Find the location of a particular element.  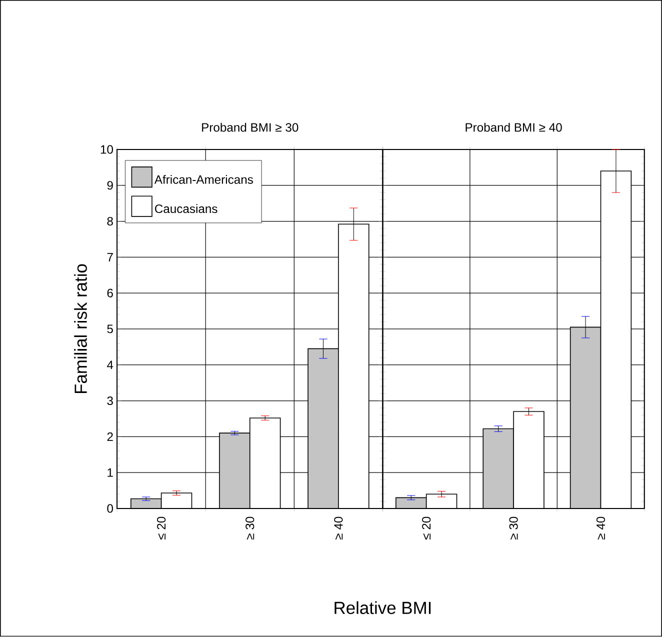

y-tick-label: 4 is located at coordinates (110, 365).